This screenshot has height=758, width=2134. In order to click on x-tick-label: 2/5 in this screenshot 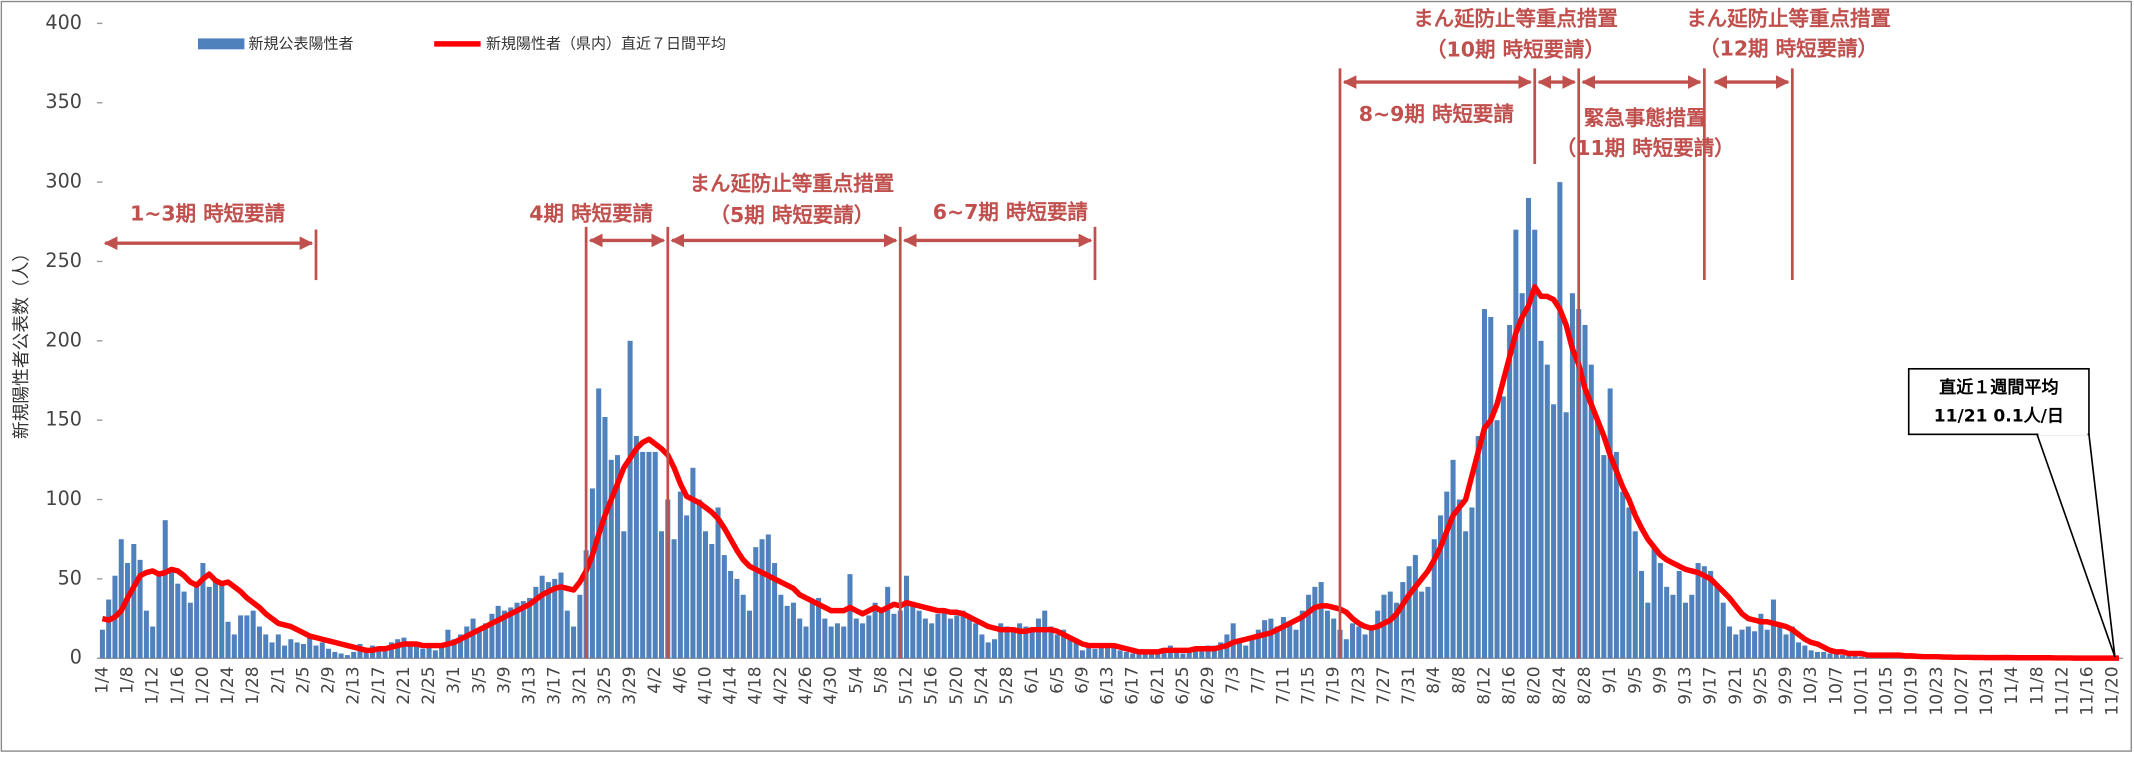, I will do `click(303, 679)`.